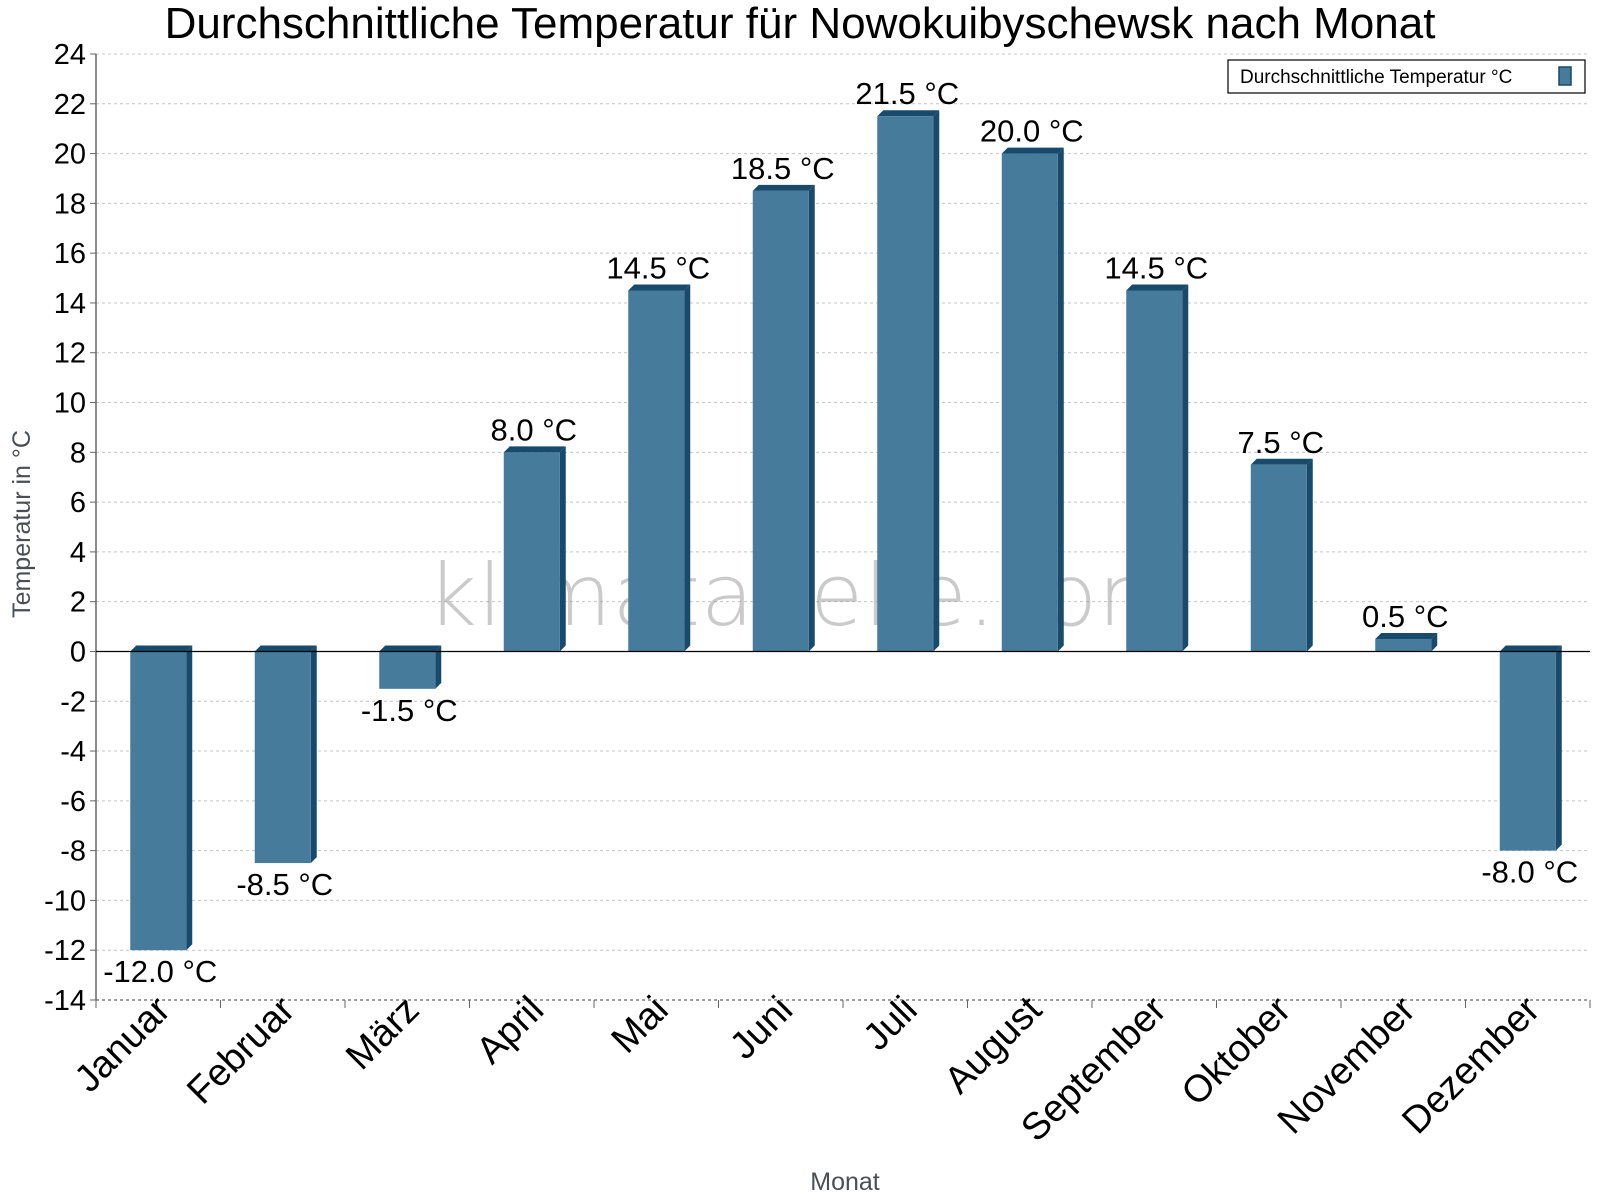  I want to click on bar-august, so click(1032, 399).